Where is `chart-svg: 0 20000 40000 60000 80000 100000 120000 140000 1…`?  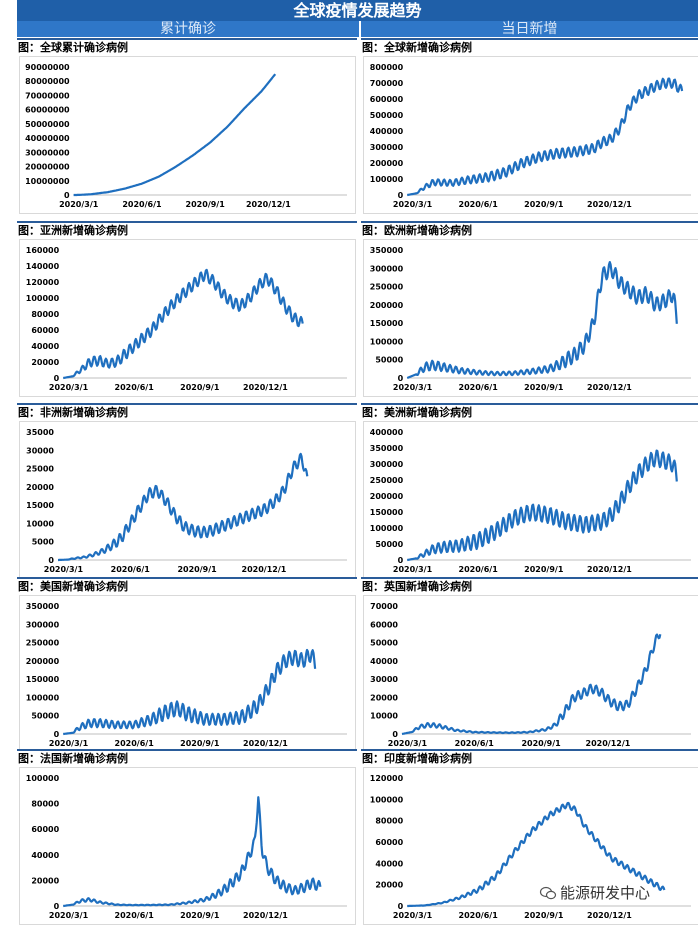 chart-svg: 0 20000 40000 60000 80000 100000 120000 140000 1… is located at coordinates (186, 319).